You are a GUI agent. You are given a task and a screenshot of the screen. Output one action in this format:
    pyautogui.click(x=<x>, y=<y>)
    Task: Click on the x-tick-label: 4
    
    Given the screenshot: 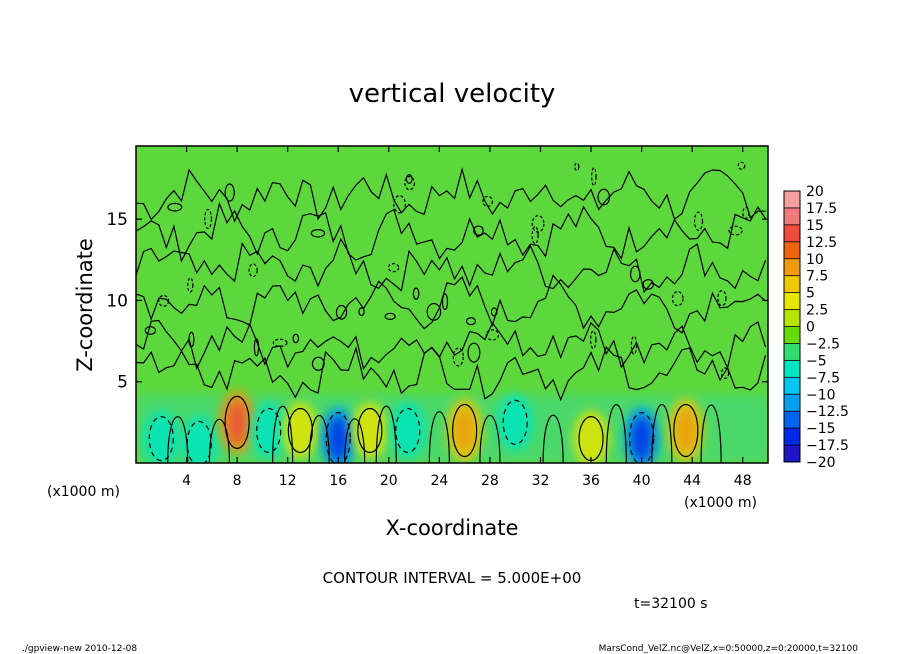 What is the action you would take?
    pyautogui.click(x=186, y=481)
    